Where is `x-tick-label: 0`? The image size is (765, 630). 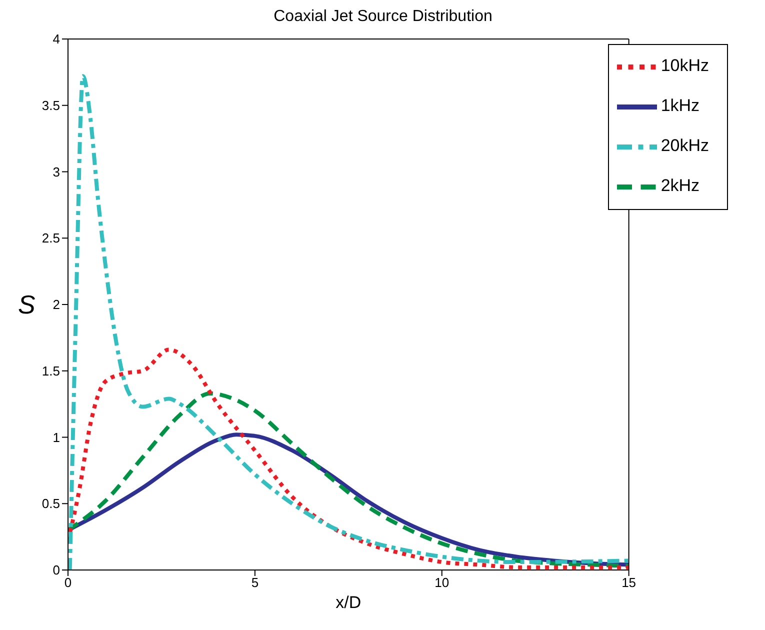 x-tick-label: 0 is located at coordinates (68, 582).